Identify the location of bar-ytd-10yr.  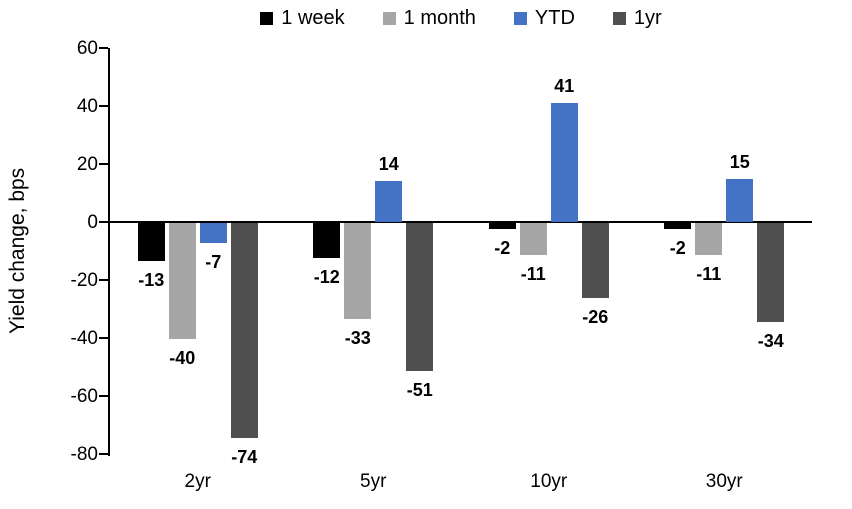
(564, 162).